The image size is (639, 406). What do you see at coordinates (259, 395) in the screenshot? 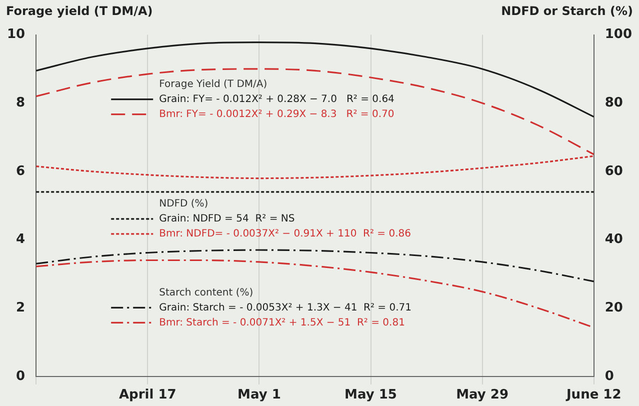
I see `x-tick-label: May 1` at bounding box center [259, 395].